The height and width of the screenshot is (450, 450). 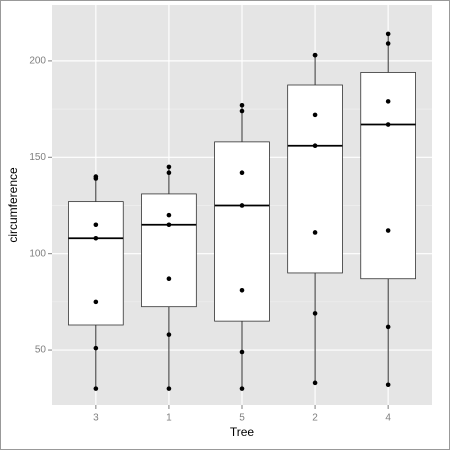 I want to click on y-tick-label: 200, so click(x=37, y=61).